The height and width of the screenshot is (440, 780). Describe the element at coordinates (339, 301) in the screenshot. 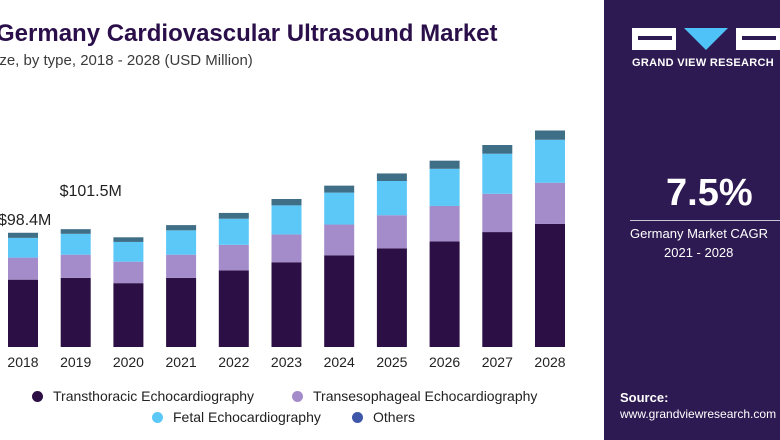

I see `bar-segment-2024-s0` at that location.